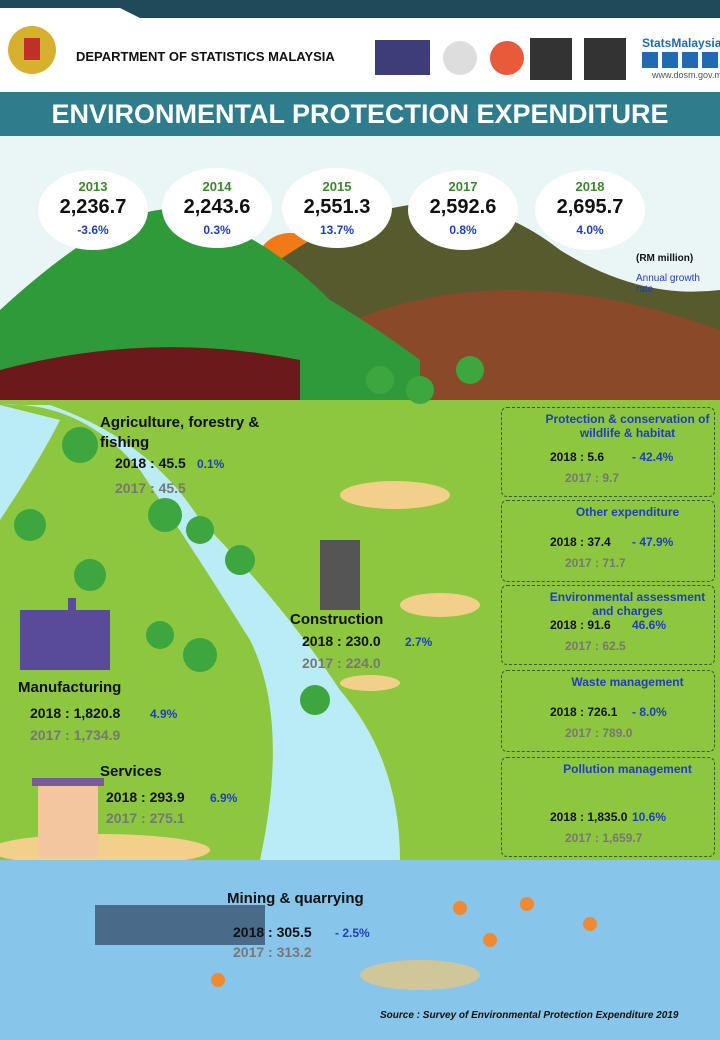 The width and height of the screenshot is (720, 1040). What do you see at coordinates (341, 641) in the screenshot?
I see `value-2018: 2018 : 230.0` at bounding box center [341, 641].